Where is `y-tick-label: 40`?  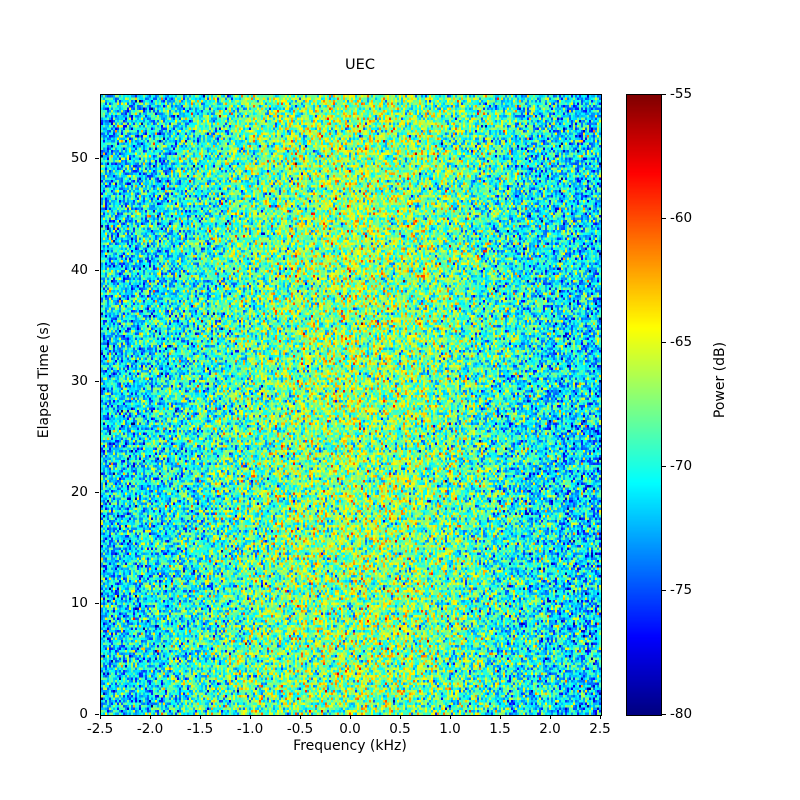 y-tick-label: 40 is located at coordinates (79, 269).